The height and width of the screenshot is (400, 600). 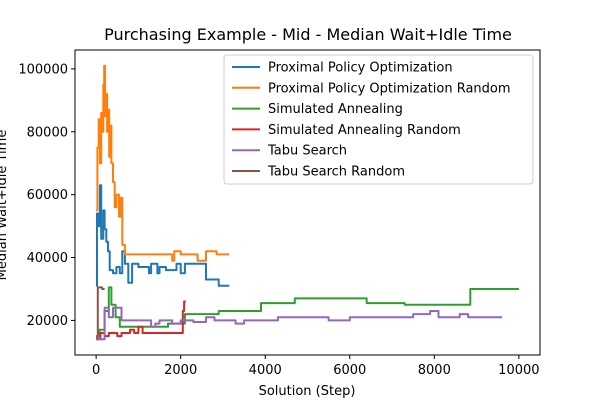 What do you see at coordinates (47, 321) in the screenshot?
I see `y-tick-label-0: 20000` at bounding box center [47, 321].